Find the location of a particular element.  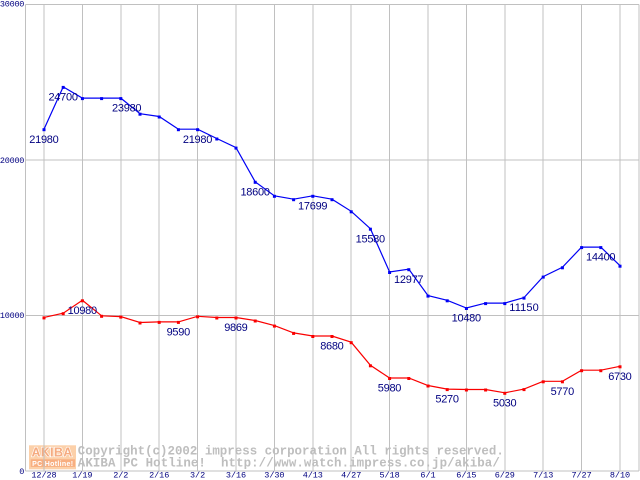

svg-text: 3/2 is located at coordinates (197, 475).